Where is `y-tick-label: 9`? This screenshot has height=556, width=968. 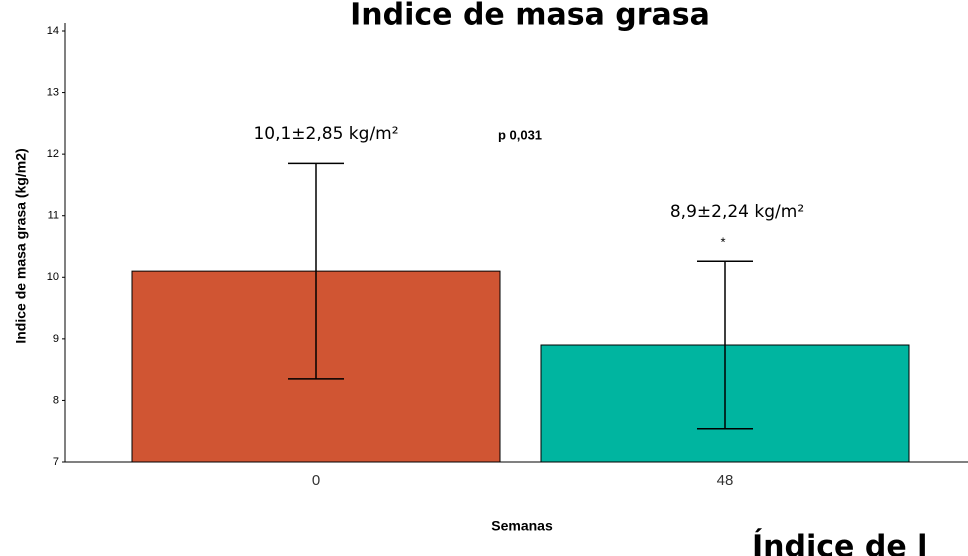 y-tick-label: 9 is located at coordinates (56, 339).